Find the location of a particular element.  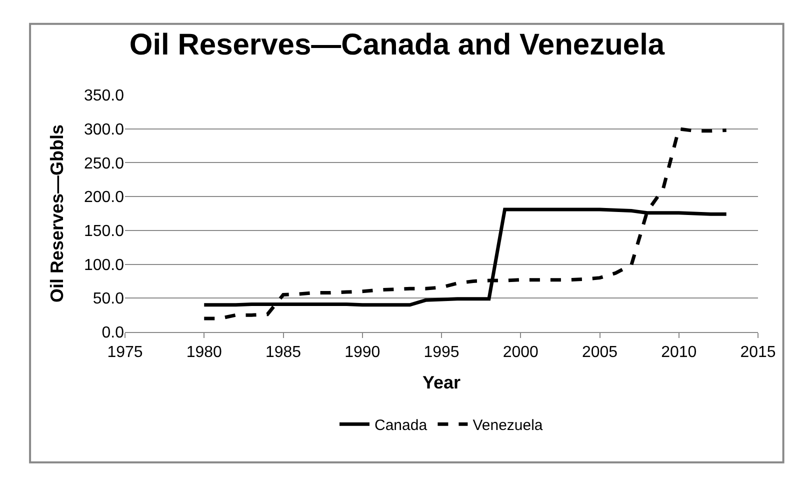

legend-label: Venezuela is located at coordinates (508, 425).